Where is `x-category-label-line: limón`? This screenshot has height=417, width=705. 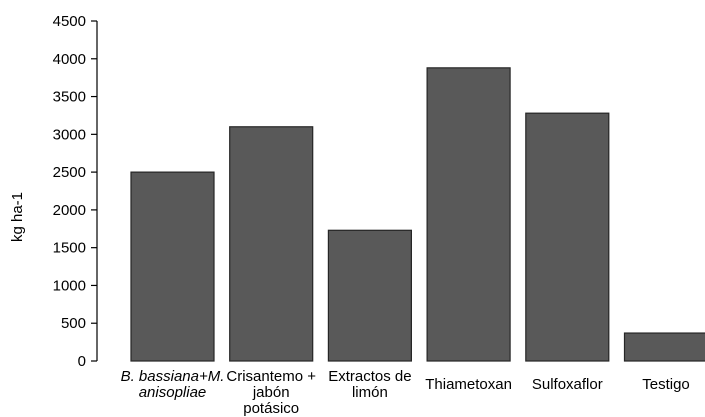
x-category-label-line: limón is located at coordinates (370, 392).